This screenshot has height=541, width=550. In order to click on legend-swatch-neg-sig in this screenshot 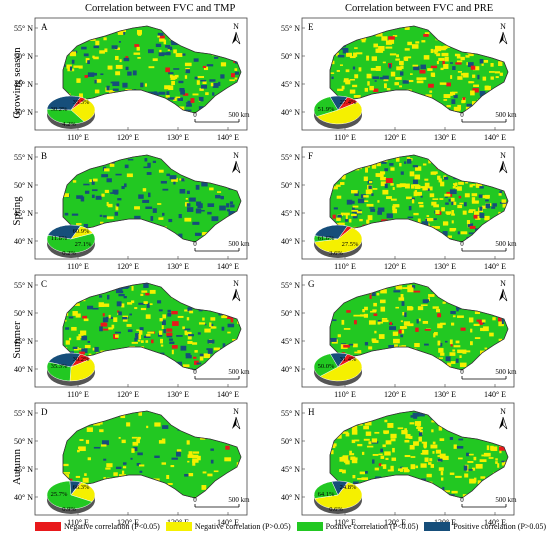, I will do `click(48, 526)`.